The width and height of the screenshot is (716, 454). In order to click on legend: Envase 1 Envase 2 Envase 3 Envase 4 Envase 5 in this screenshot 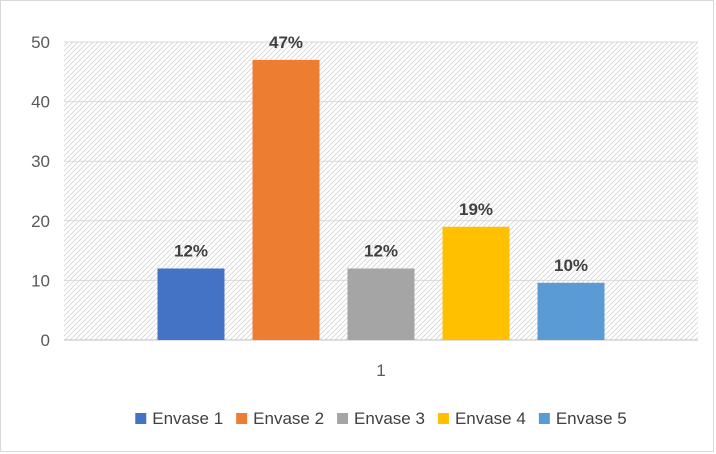, I will do `click(381, 418)`.